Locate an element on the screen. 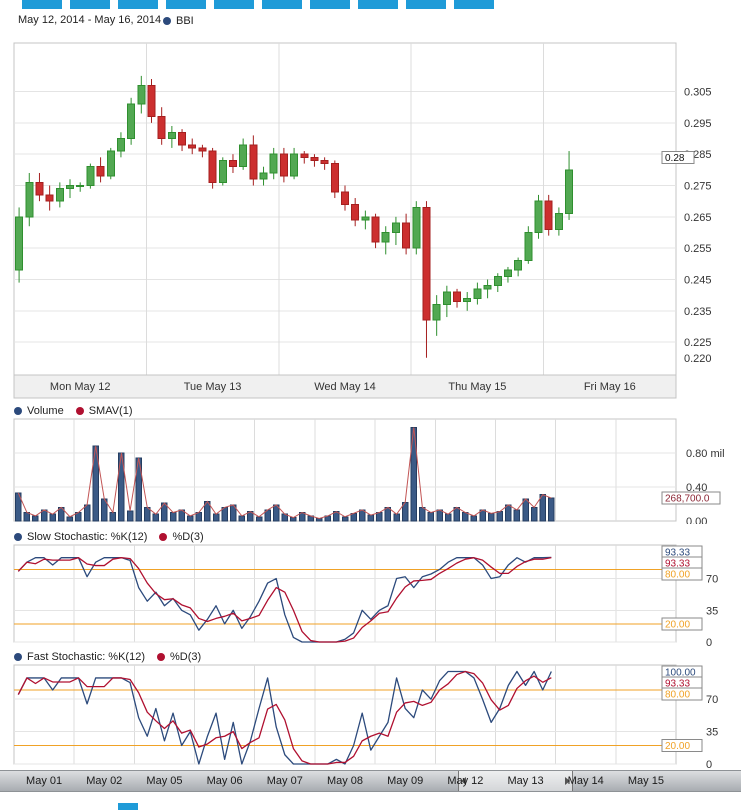  fast-k-legend-label: Fast Stochastic: %K(12) is located at coordinates (86, 657).